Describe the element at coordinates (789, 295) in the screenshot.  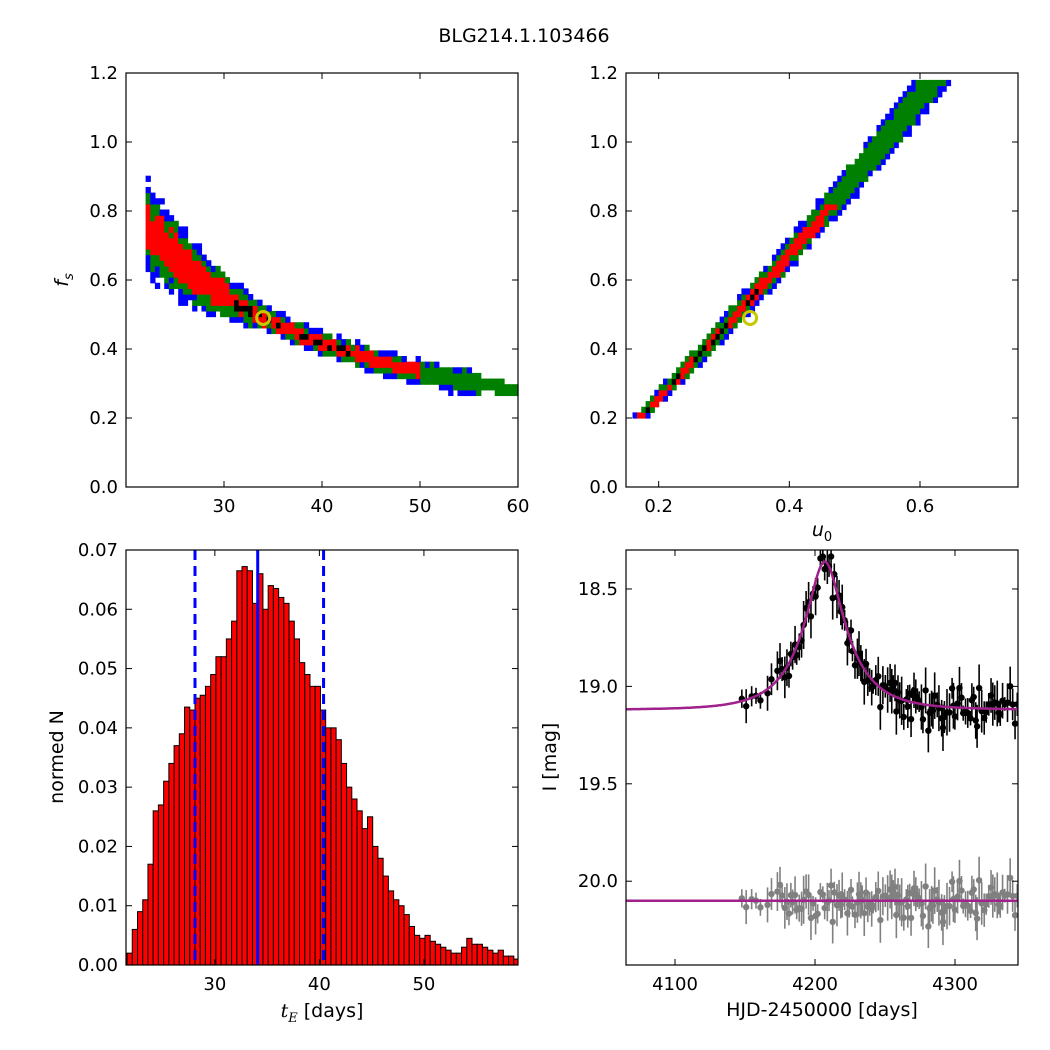
I see `fs-vs-u0-x-ticks: 0.2 0.4 0.6` at that location.